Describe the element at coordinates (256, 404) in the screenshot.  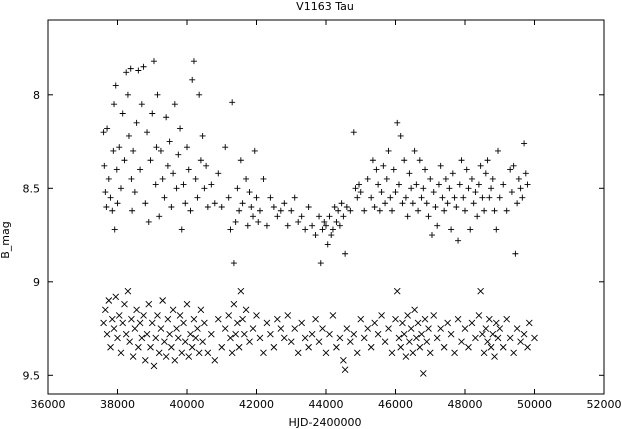
I see `x-tick-label: 42000` at that location.